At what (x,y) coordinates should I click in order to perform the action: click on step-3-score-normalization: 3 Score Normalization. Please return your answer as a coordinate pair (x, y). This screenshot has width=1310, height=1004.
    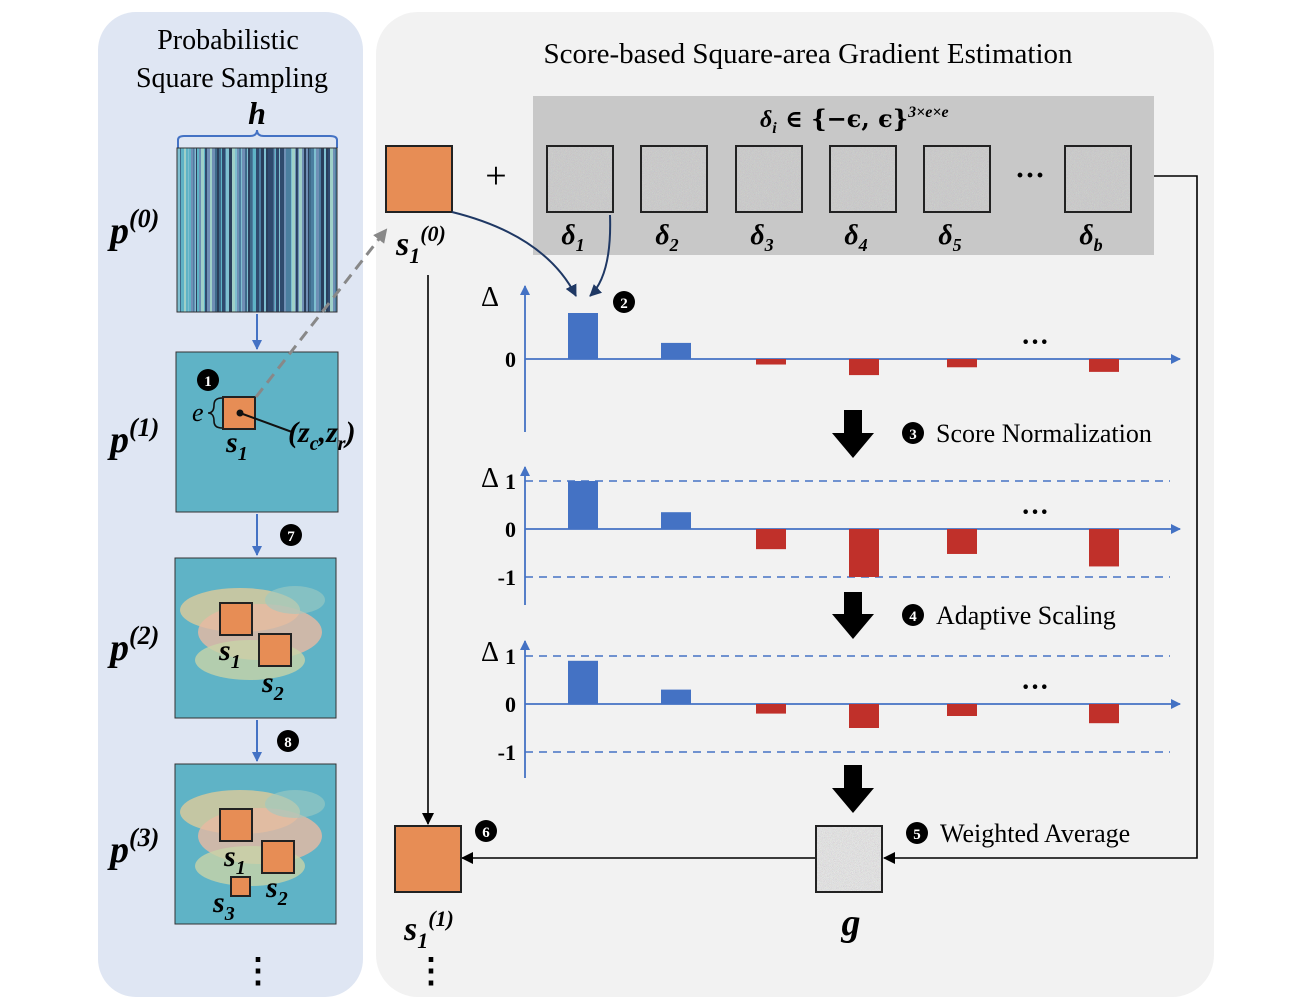
    Looking at the image, I should click on (1027, 433).